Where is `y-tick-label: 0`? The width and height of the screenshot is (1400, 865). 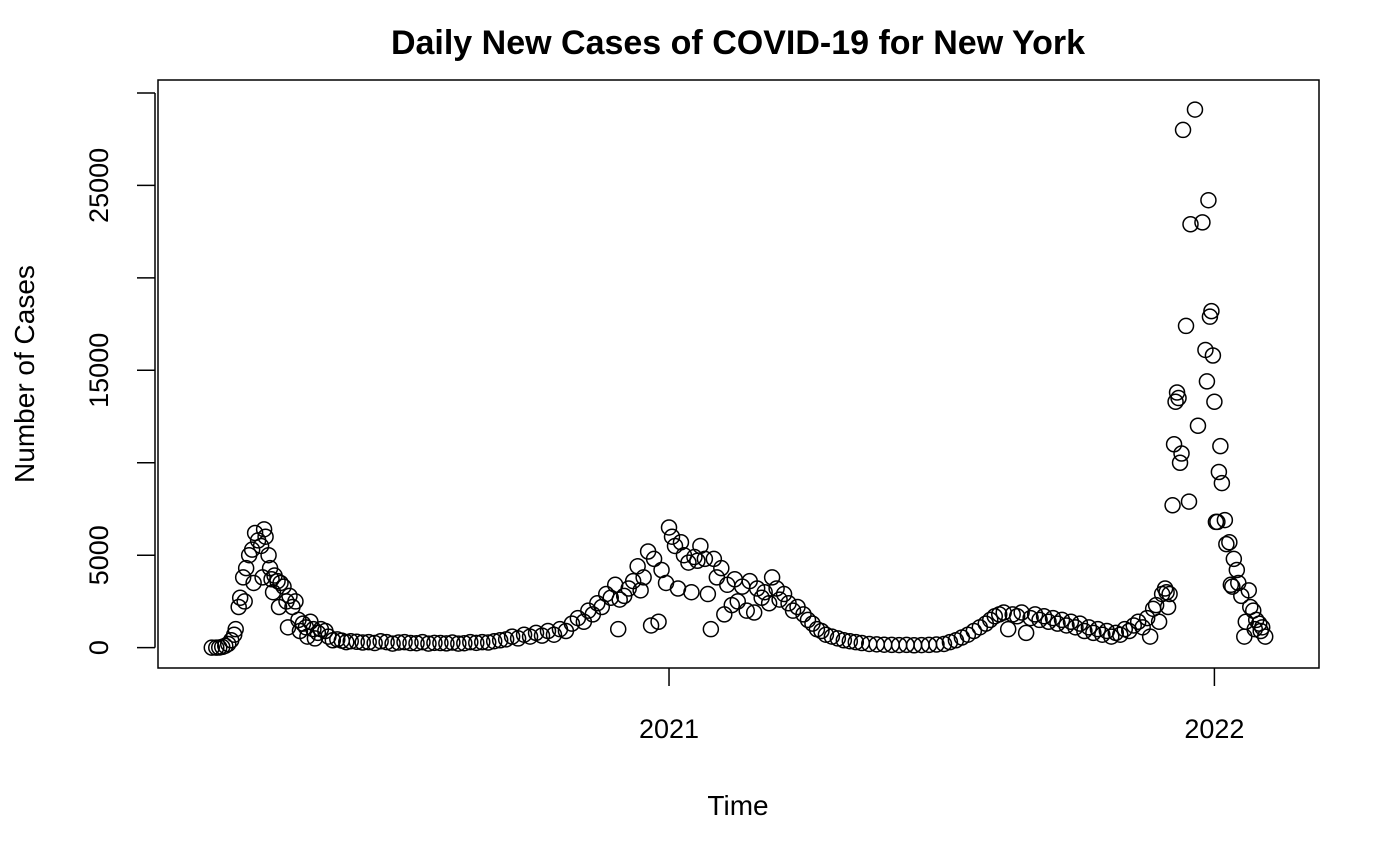 y-tick-label: 0 is located at coordinates (99, 647).